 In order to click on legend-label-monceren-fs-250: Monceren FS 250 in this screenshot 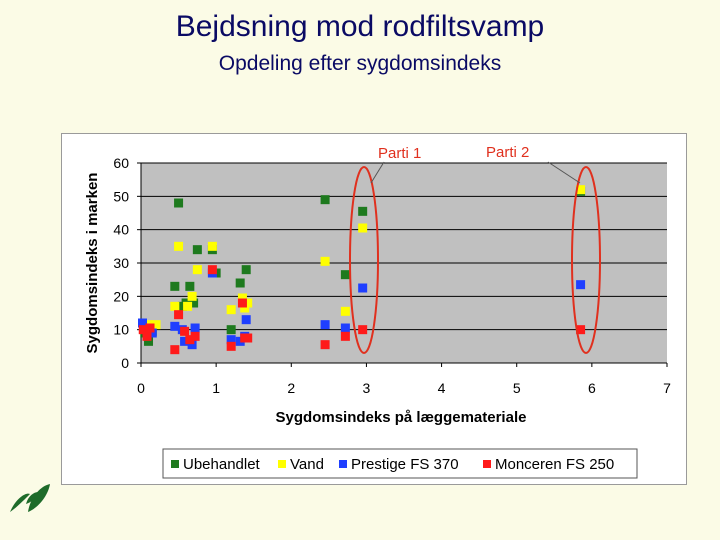, I will do `click(554, 464)`.